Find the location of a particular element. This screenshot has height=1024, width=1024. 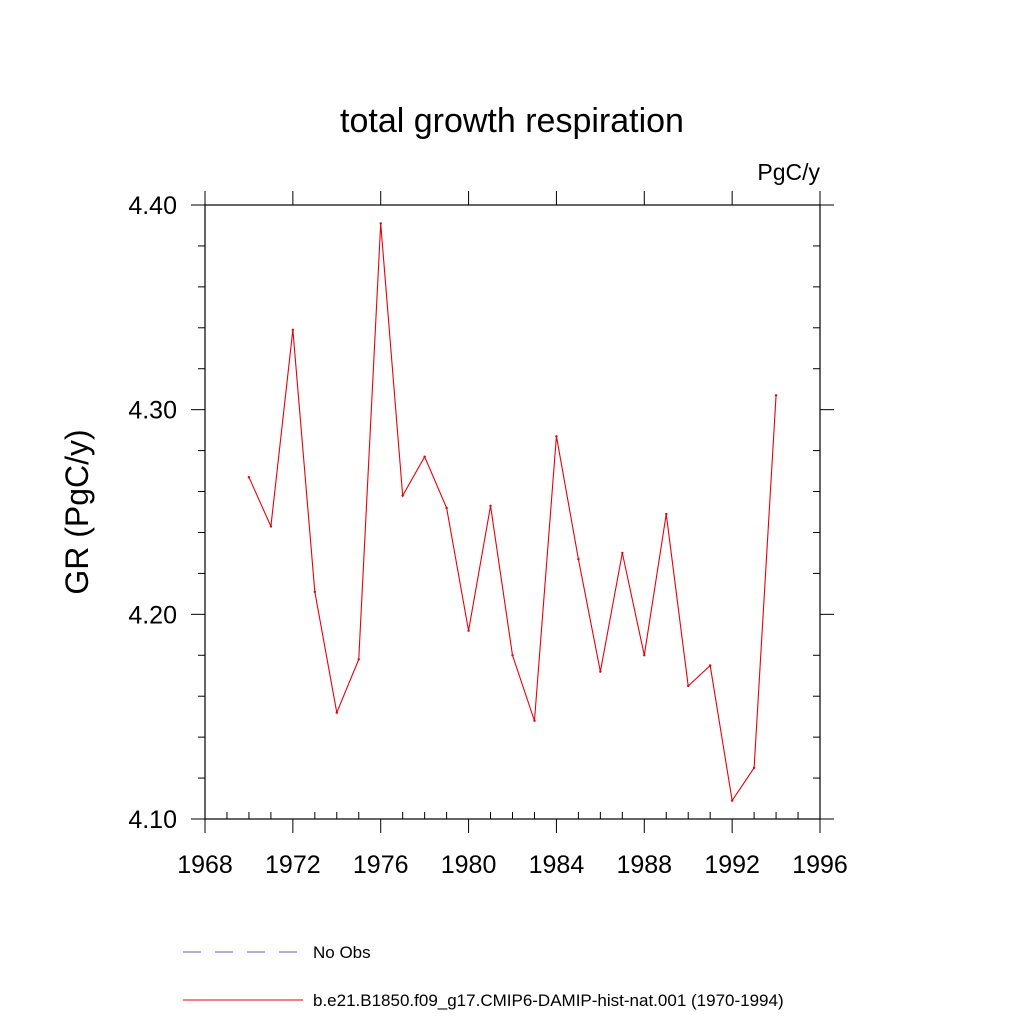

y-tick-label: 4.10 is located at coordinates (152, 820).